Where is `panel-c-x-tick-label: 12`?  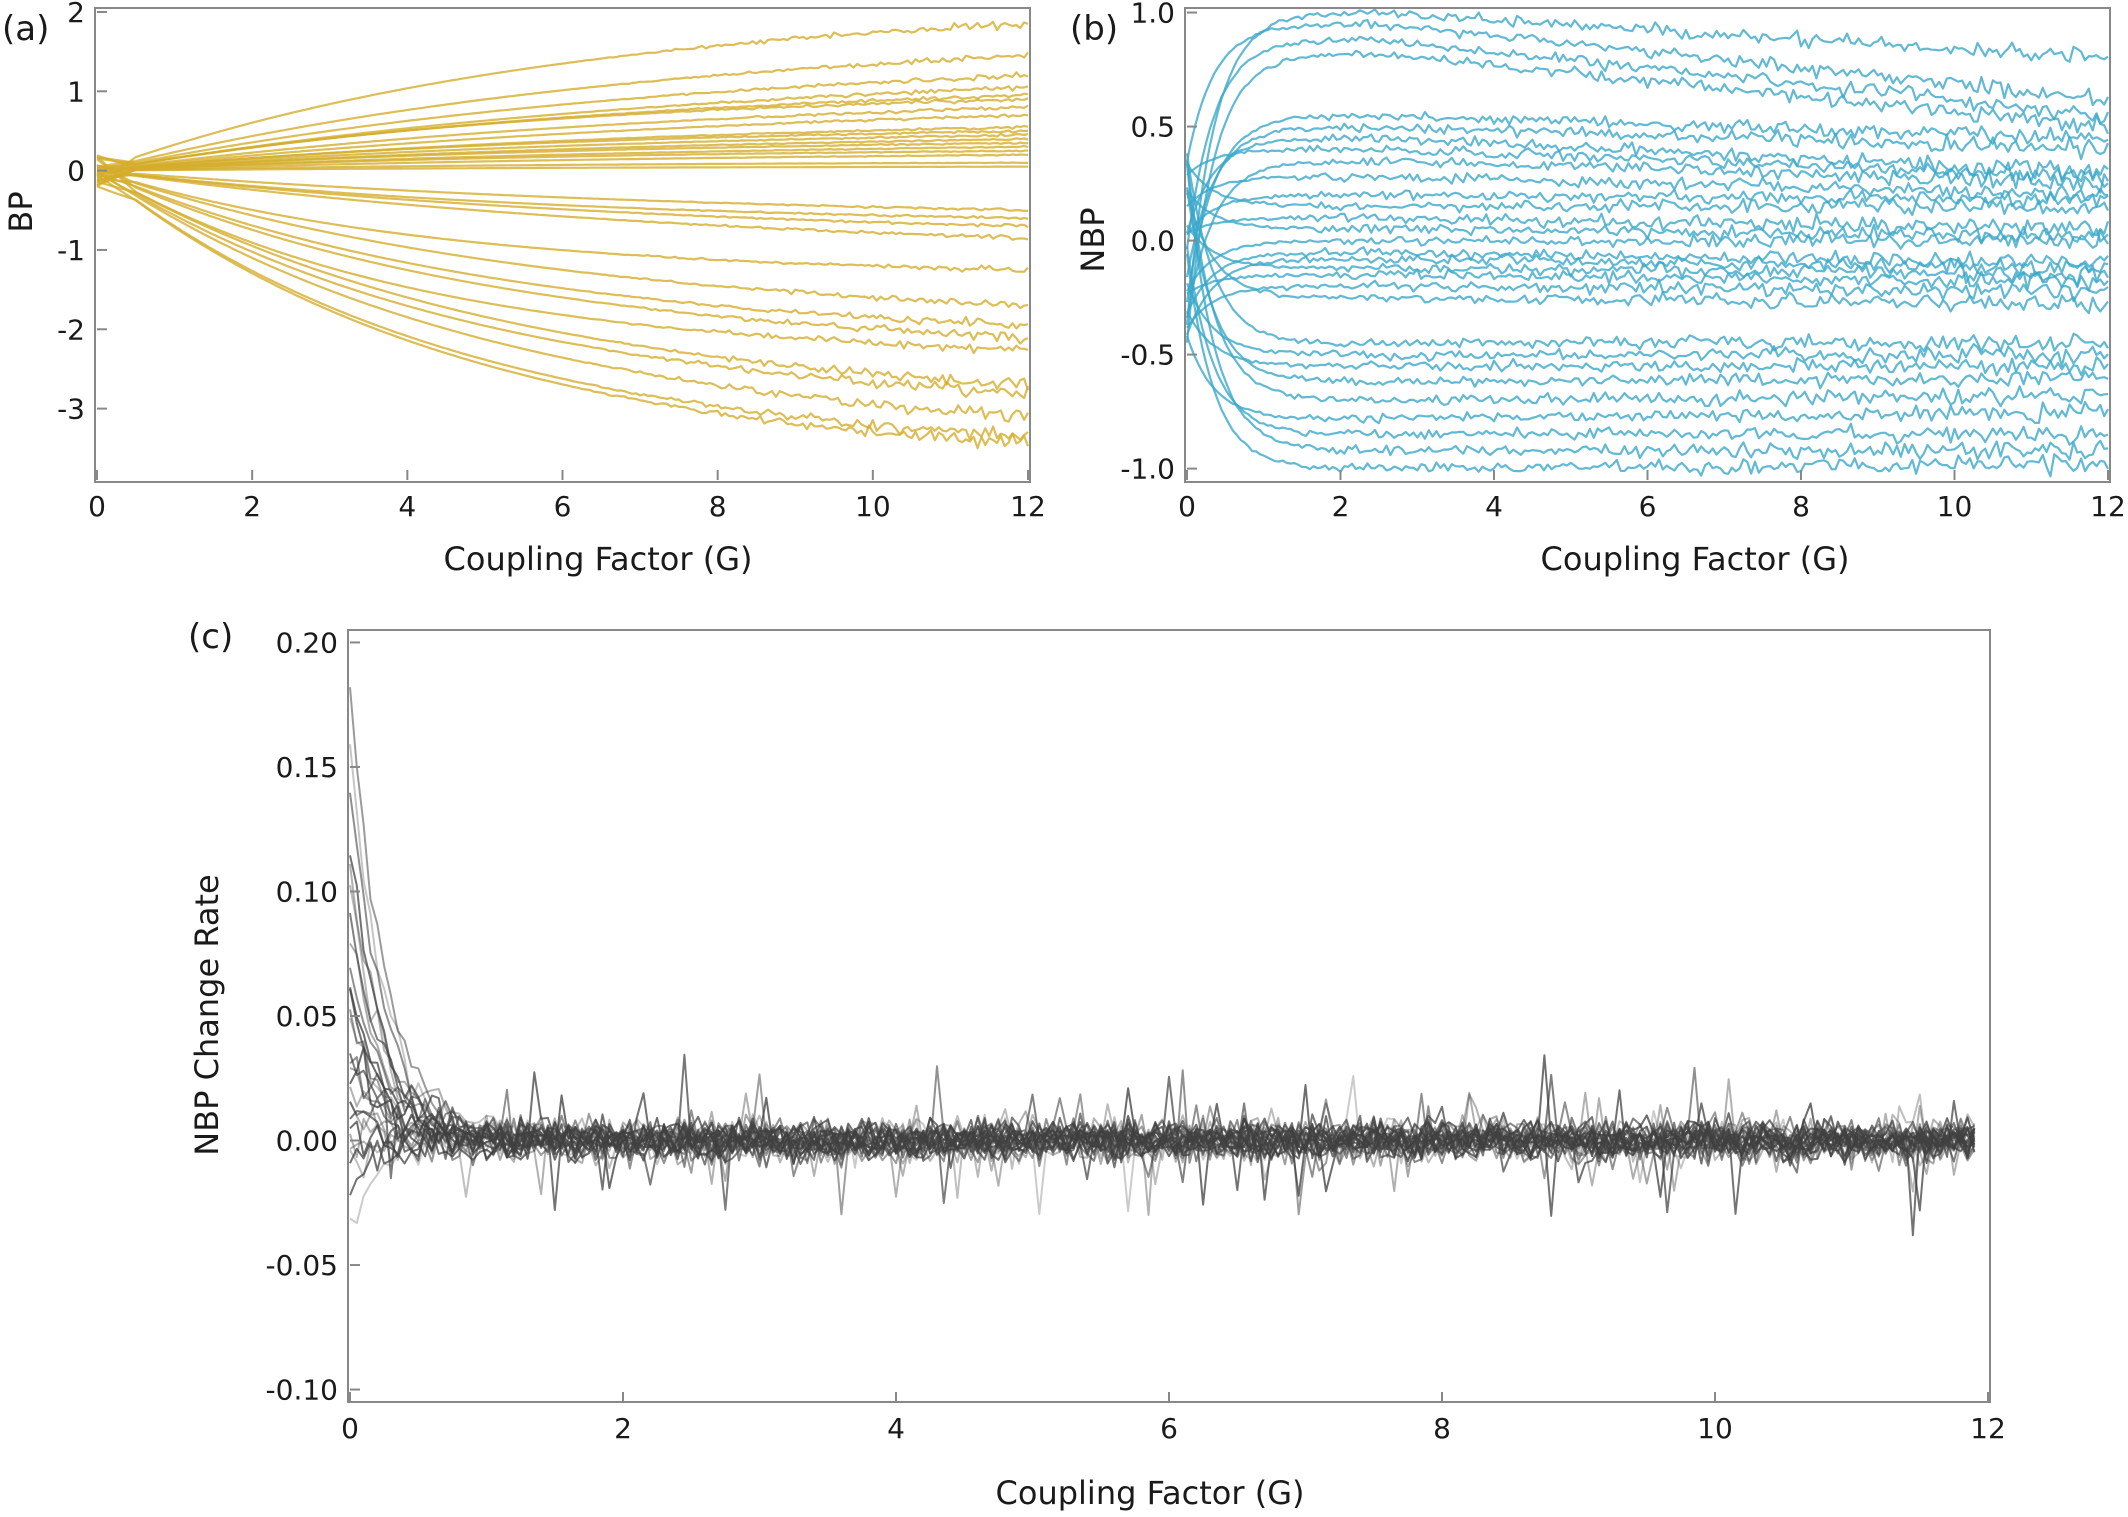
panel-c-x-tick-label: 12 is located at coordinates (1988, 1428).